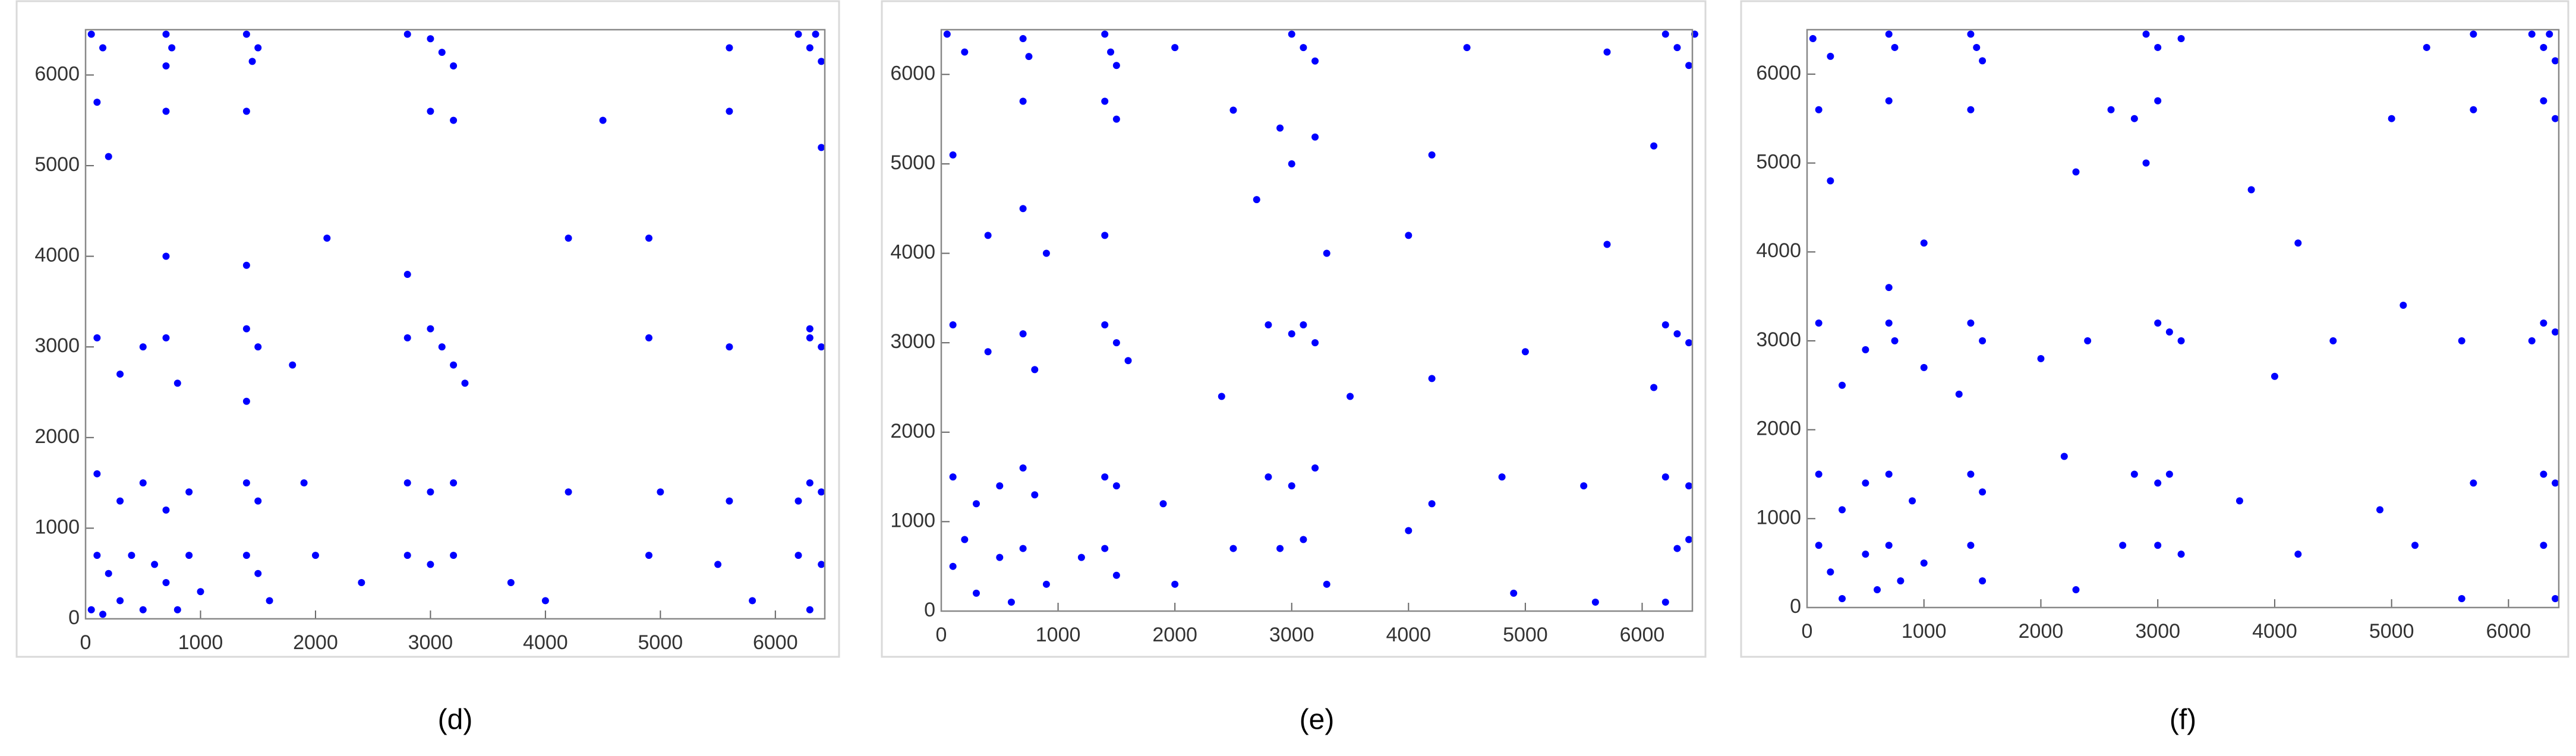 The height and width of the screenshot is (756, 2576). I want to click on y-tick-label: 6000, so click(57, 73).